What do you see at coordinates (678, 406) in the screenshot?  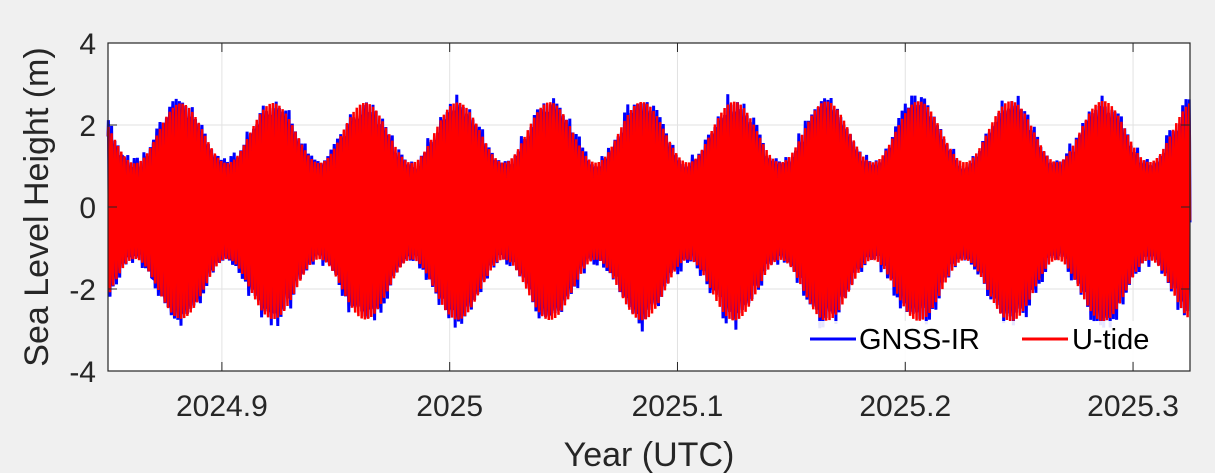 I see `x-tick-label: 2025.1` at bounding box center [678, 406].